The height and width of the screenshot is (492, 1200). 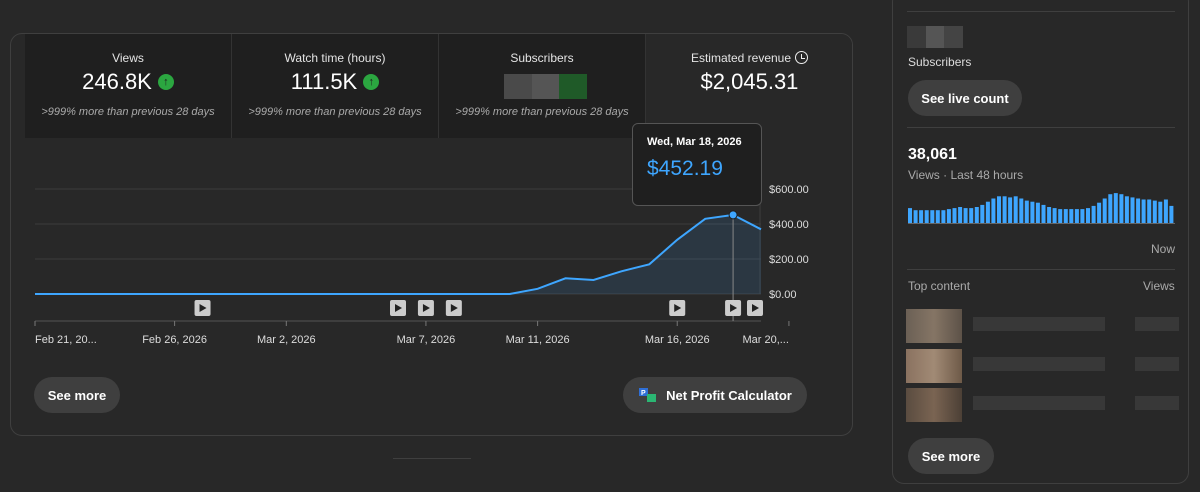 I want to click on metric-label: Watch time (hours), so click(x=335, y=58).